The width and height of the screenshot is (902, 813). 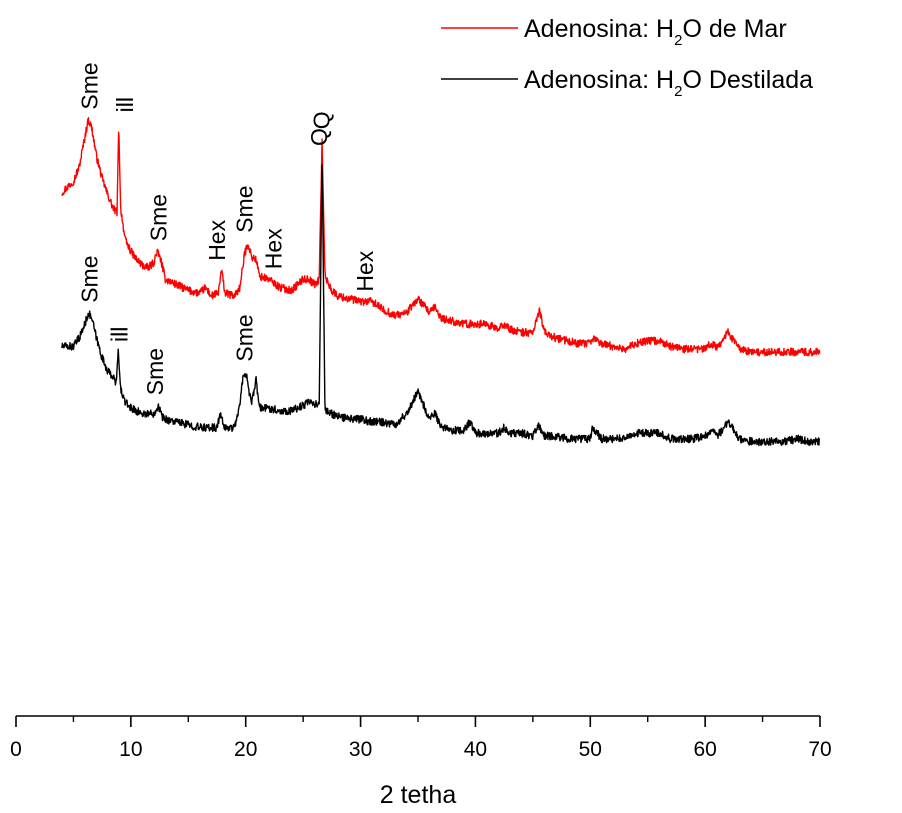 What do you see at coordinates (418, 795) in the screenshot?
I see `x-axis-title: 2 tetha` at bounding box center [418, 795].